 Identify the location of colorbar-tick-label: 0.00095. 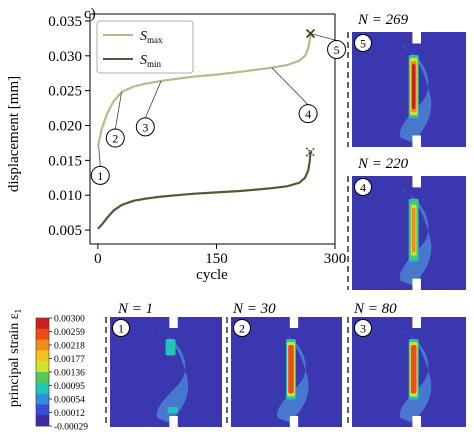
(69, 387).